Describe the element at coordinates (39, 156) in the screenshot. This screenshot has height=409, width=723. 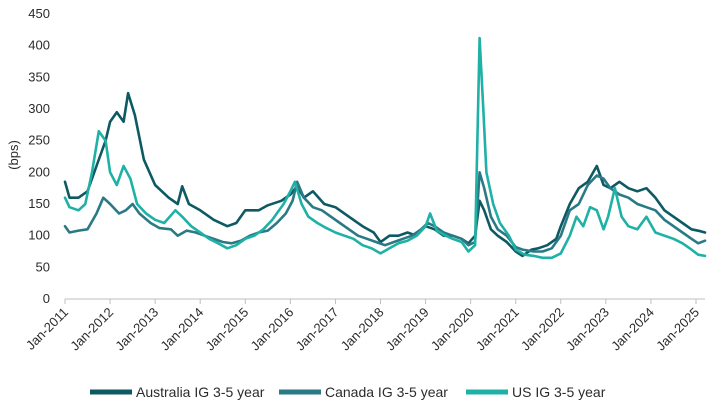
I see `y-axis-tick-labels: 0 50 100 150 200 250 300 350 400 450` at that location.